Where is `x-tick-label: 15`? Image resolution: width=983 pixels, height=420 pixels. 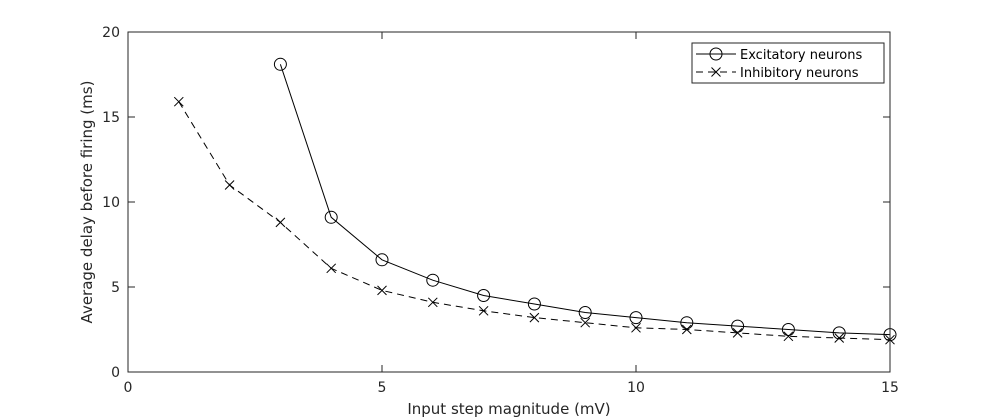
x-tick-label: 15 is located at coordinates (890, 388).